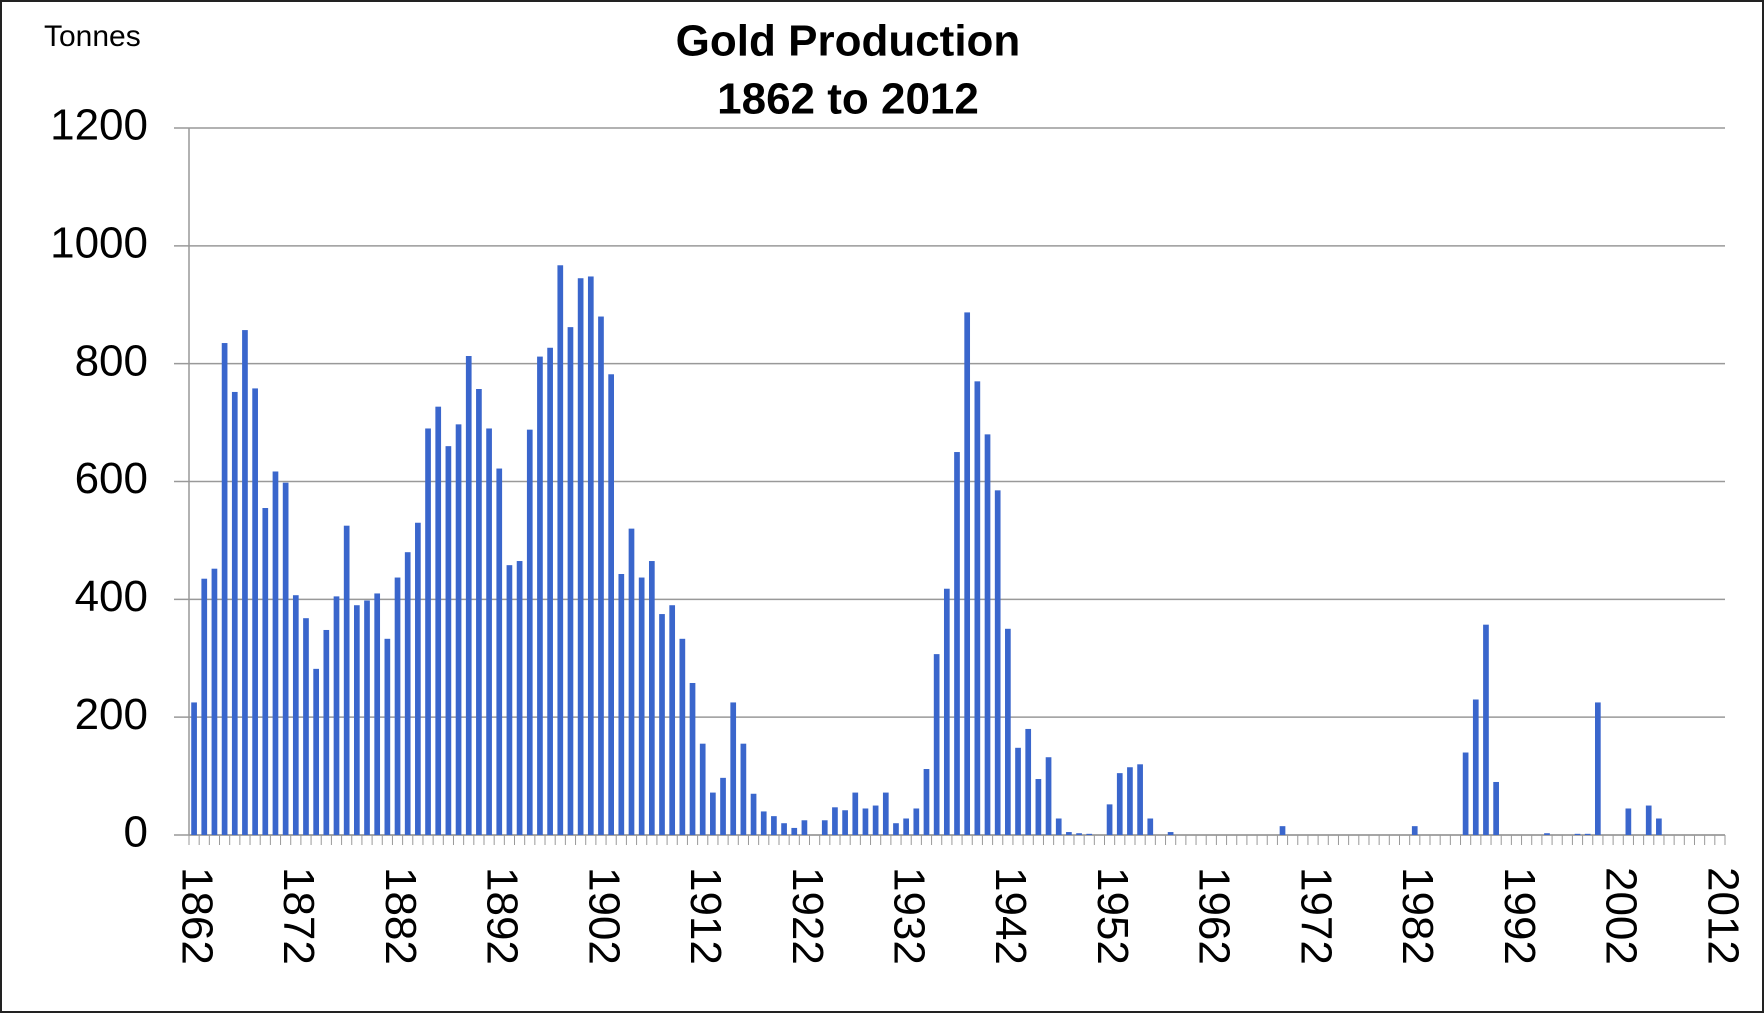 The height and width of the screenshot is (1013, 1764). What do you see at coordinates (99, 242) in the screenshot?
I see `y-tick-label: 1000` at bounding box center [99, 242].